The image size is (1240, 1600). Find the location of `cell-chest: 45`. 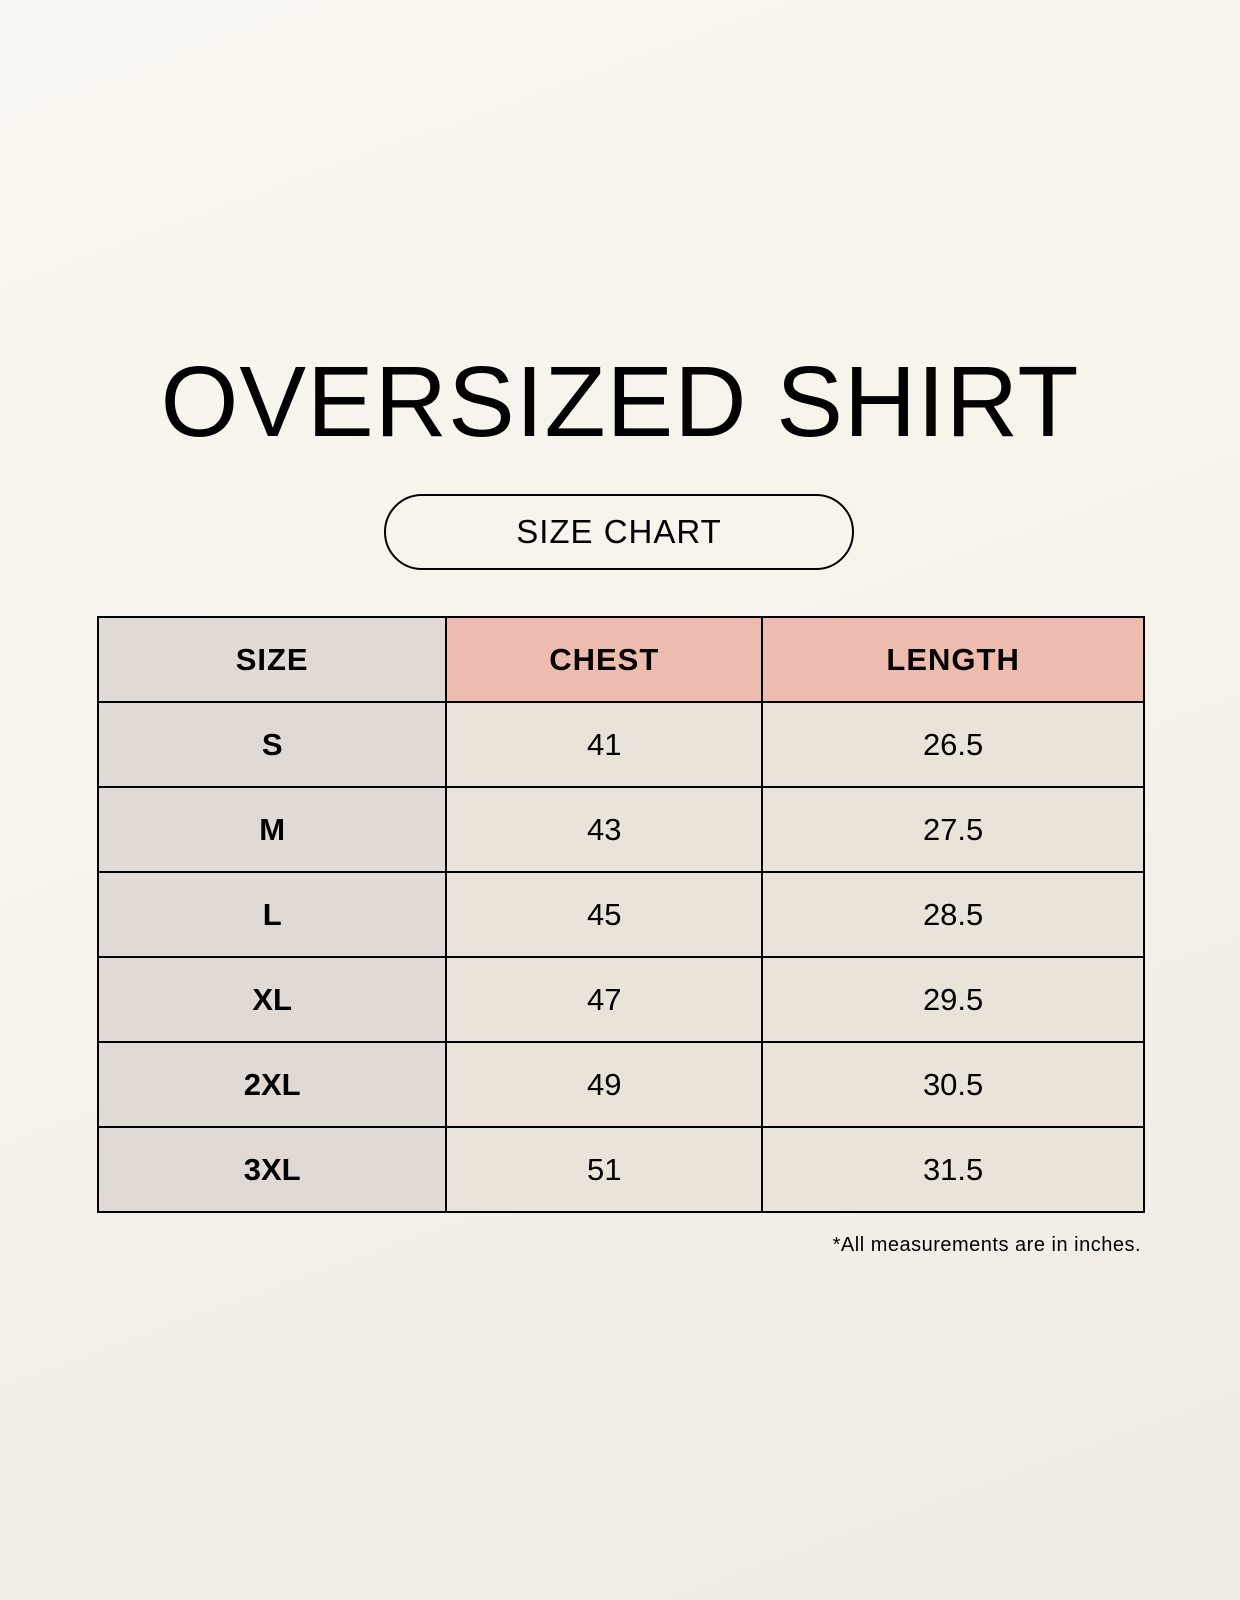

cell-chest: 45 is located at coordinates (604, 914).